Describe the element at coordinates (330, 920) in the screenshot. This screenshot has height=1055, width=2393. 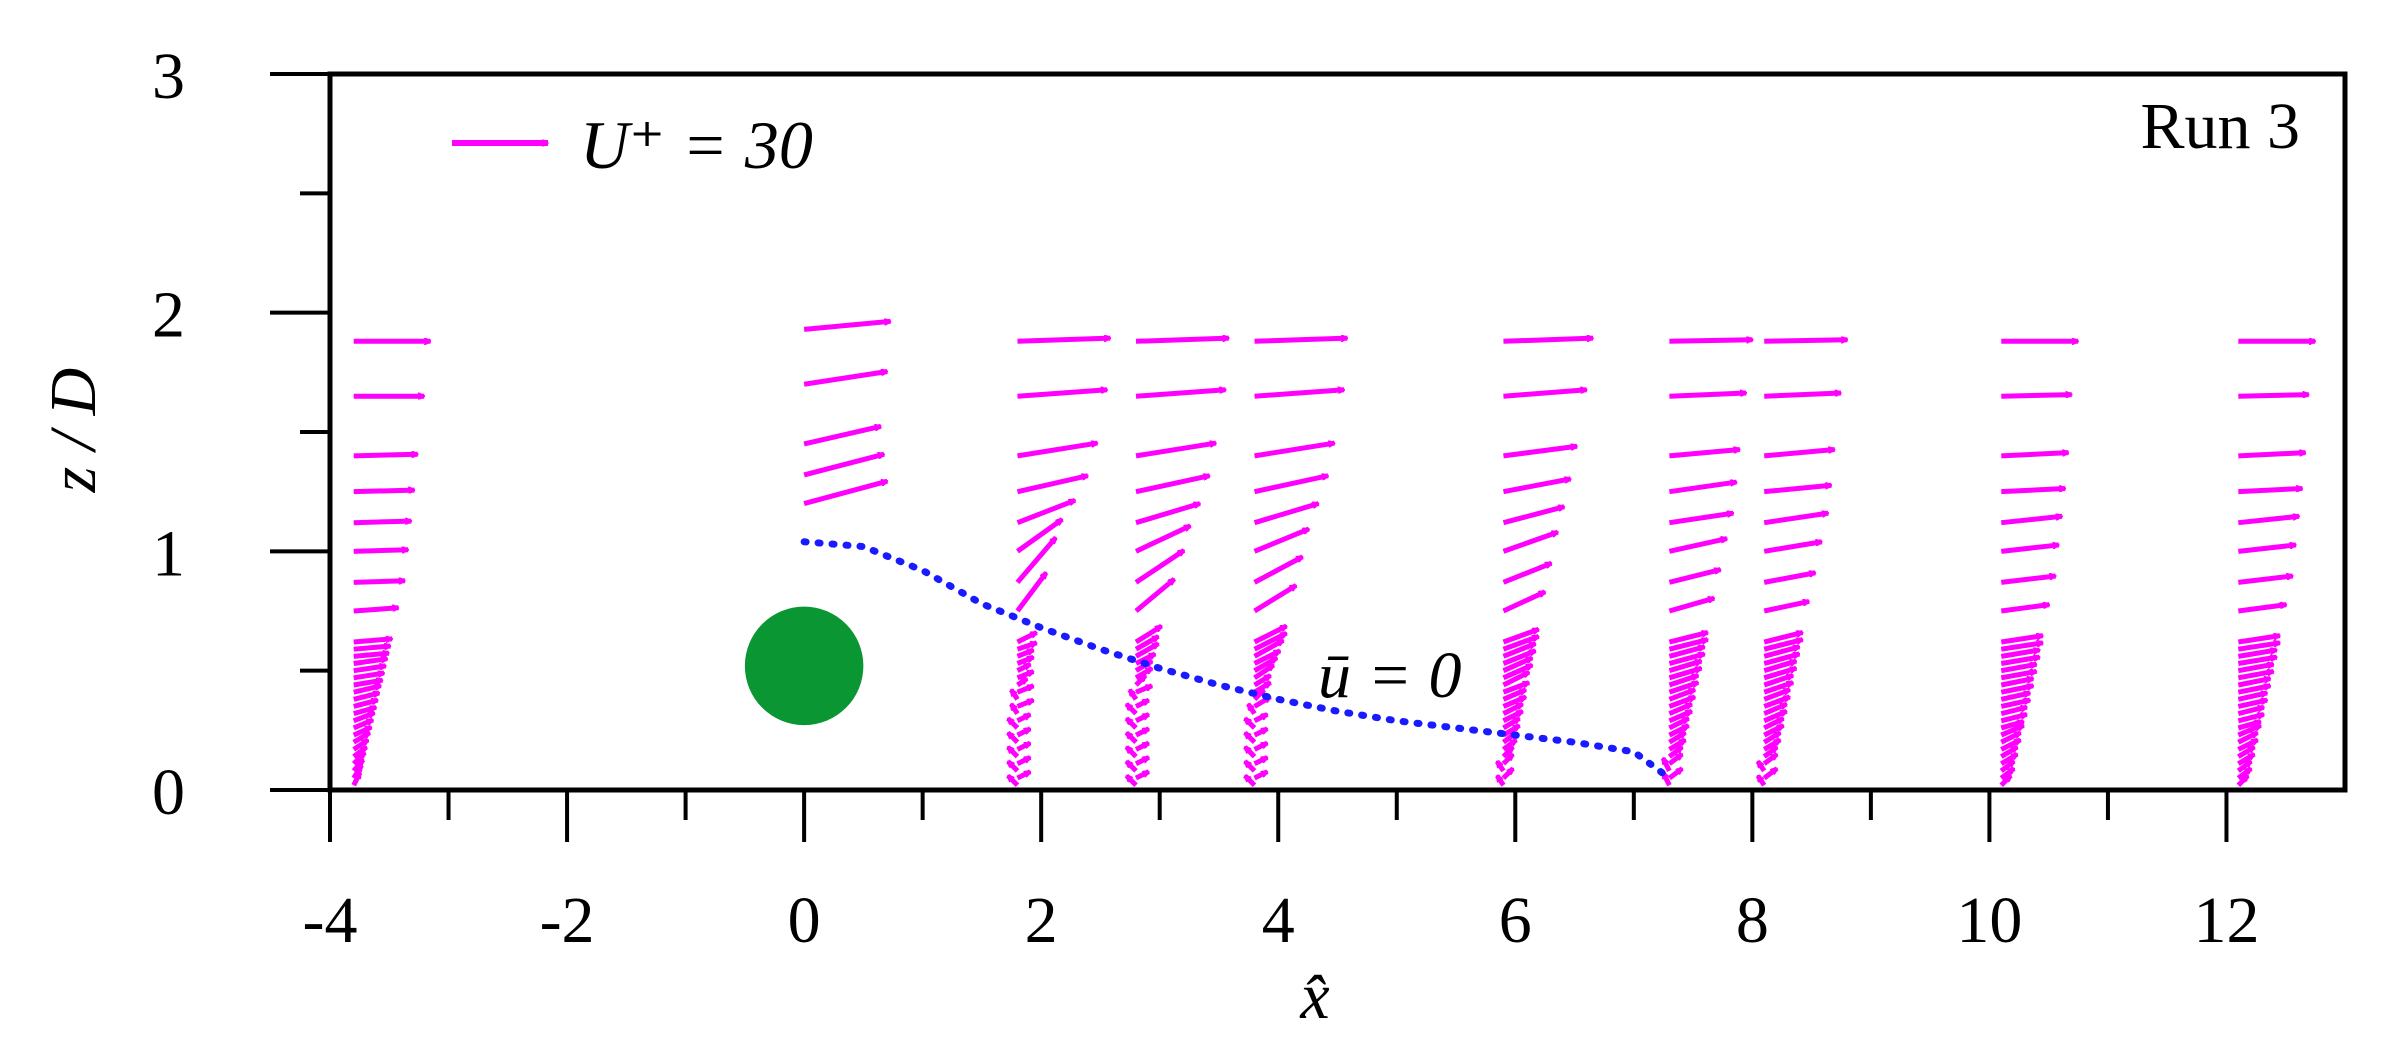
I see `x-tick-label: -4` at that location.